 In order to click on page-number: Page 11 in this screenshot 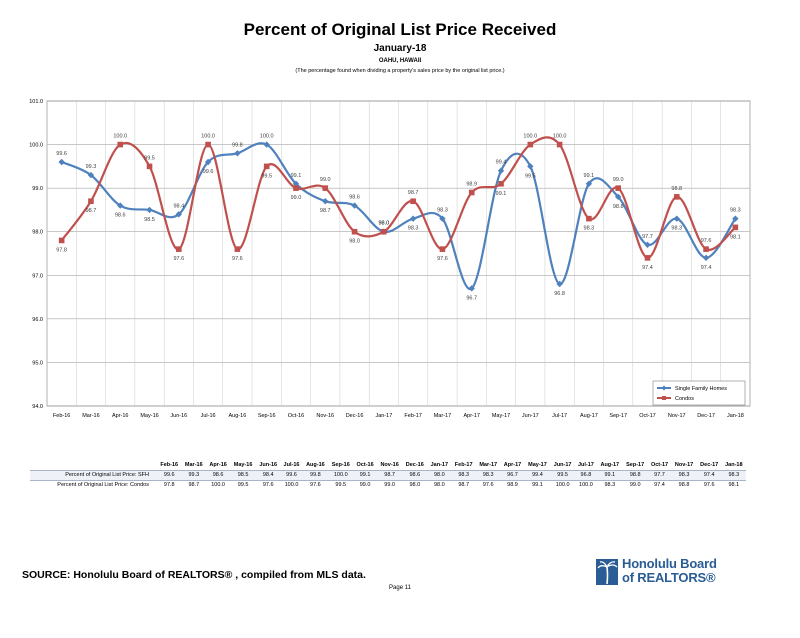, I will do `click(400, 588)`.